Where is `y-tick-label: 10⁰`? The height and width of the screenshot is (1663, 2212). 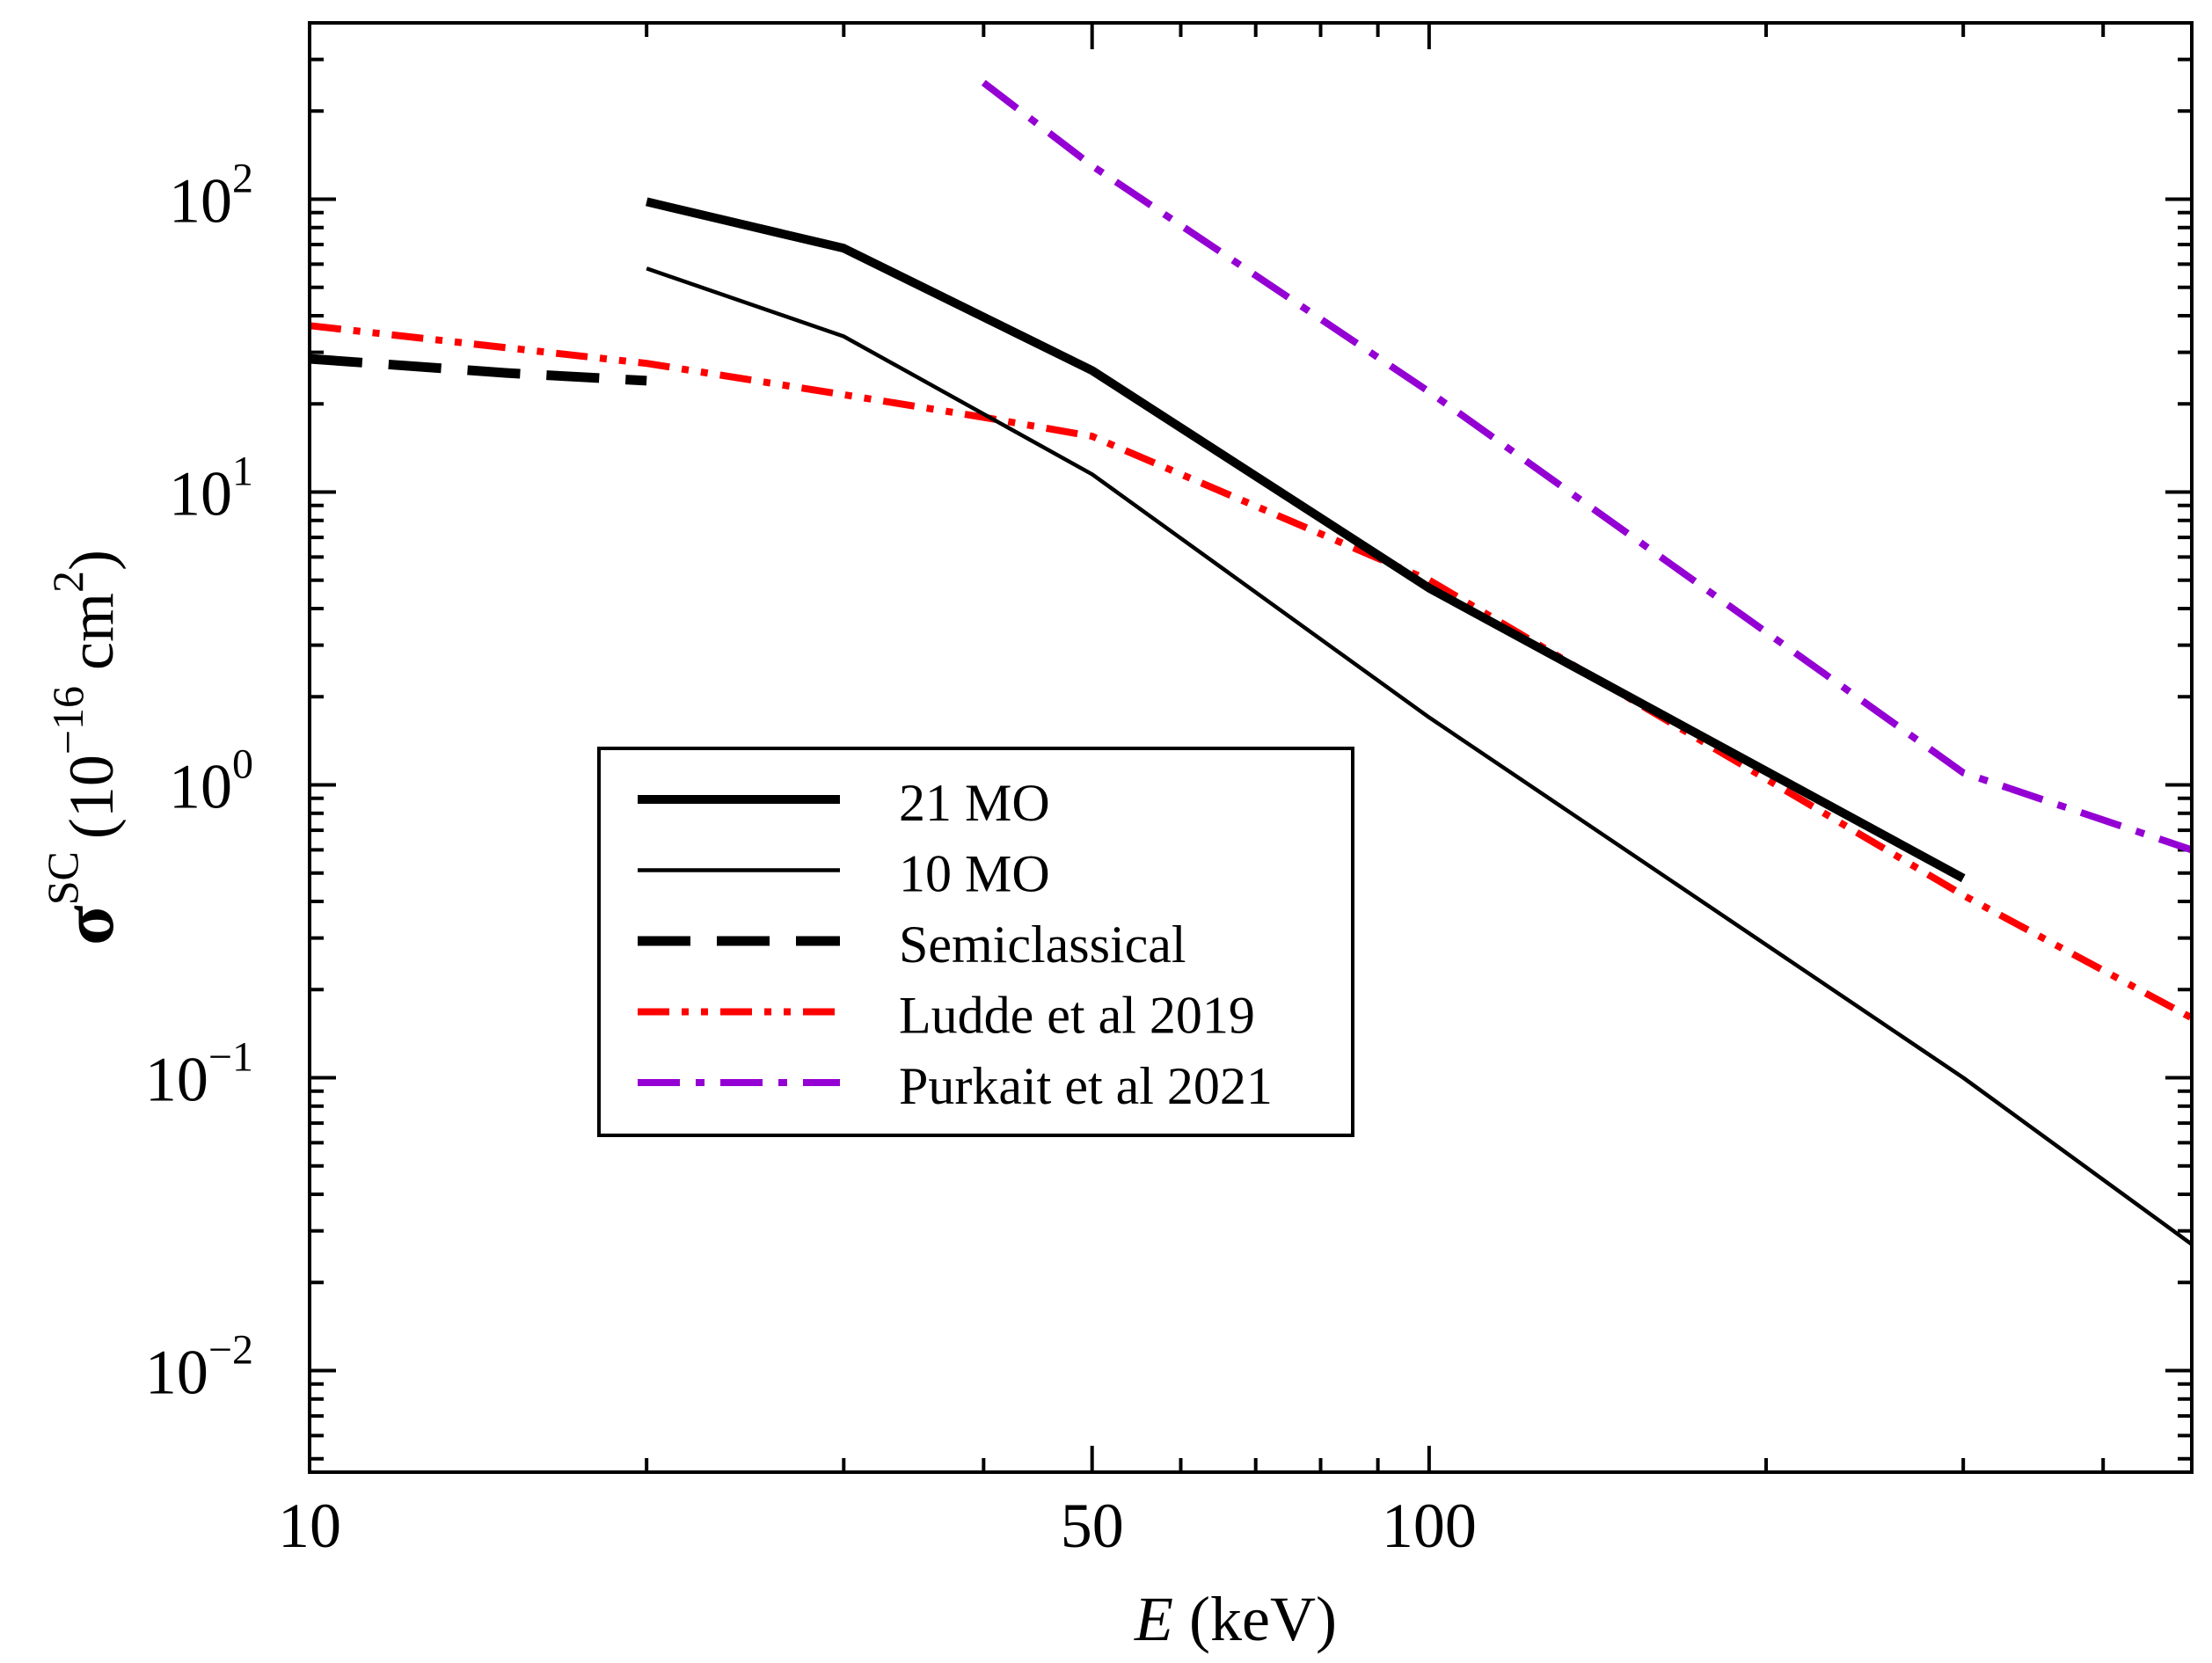 y-tick-label: 10⁰ is located at coordinates (211, 781).